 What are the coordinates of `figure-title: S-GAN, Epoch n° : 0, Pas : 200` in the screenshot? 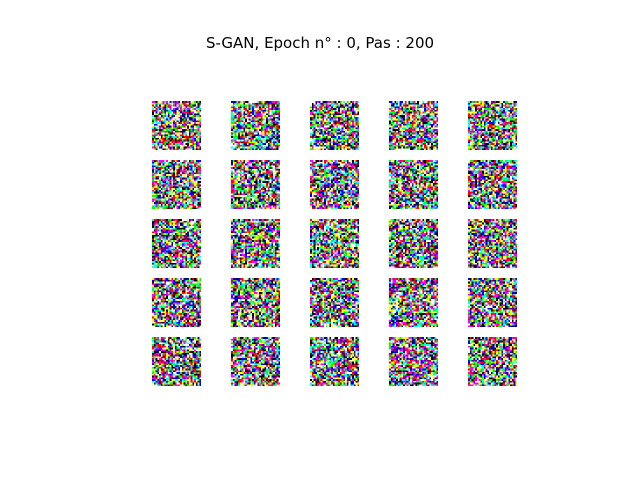 It's located at (320, 43).